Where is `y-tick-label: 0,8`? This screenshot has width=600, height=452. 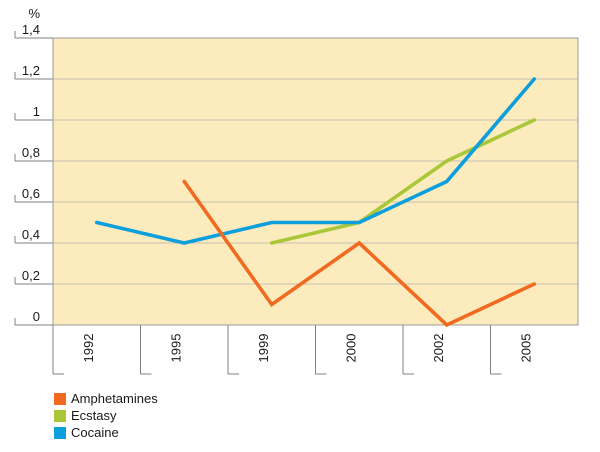
y-tick-label: 0,8 is located at coordinates (31, 152).